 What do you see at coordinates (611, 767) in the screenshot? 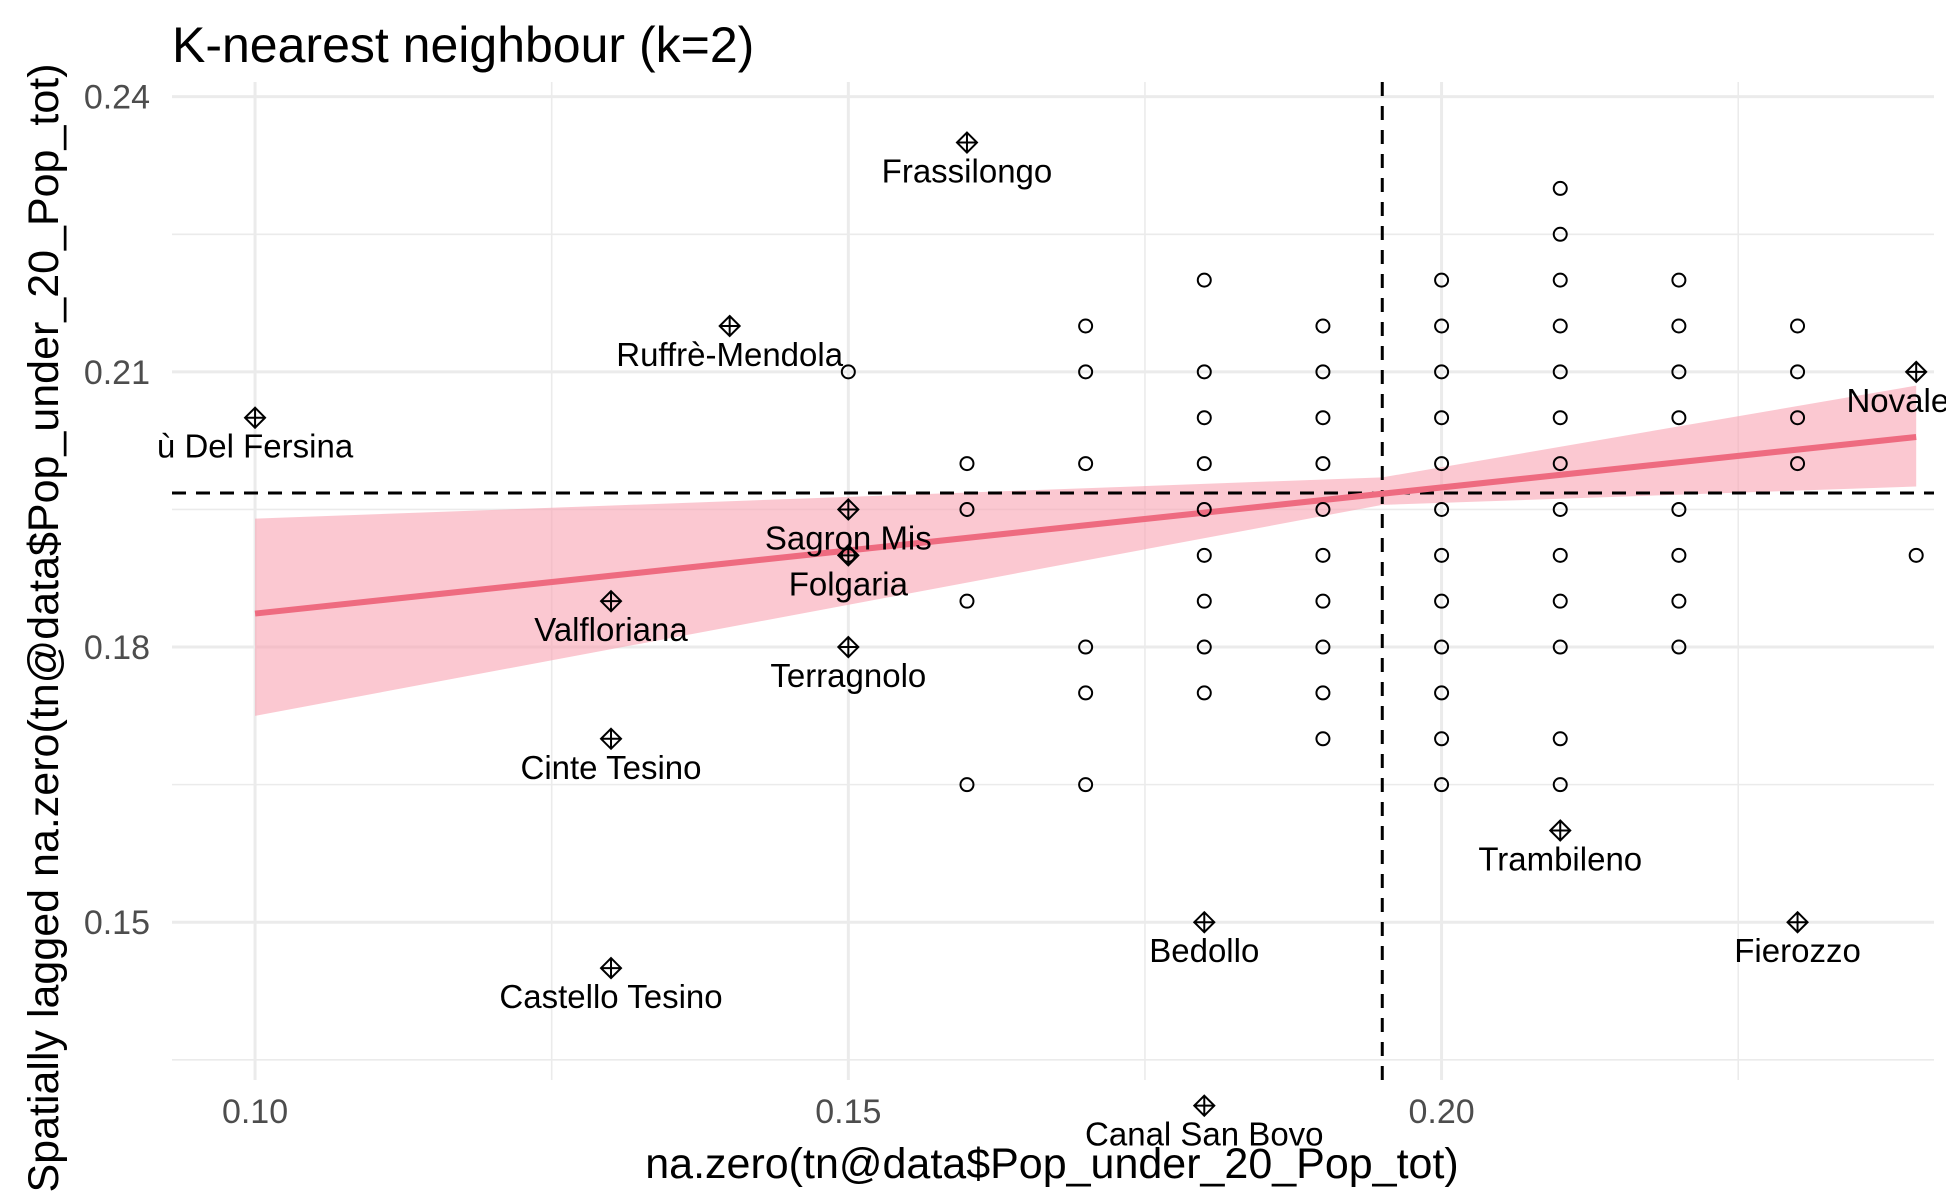
I see `point-label: Cinte Tesino` at bounding box center [611, 767].